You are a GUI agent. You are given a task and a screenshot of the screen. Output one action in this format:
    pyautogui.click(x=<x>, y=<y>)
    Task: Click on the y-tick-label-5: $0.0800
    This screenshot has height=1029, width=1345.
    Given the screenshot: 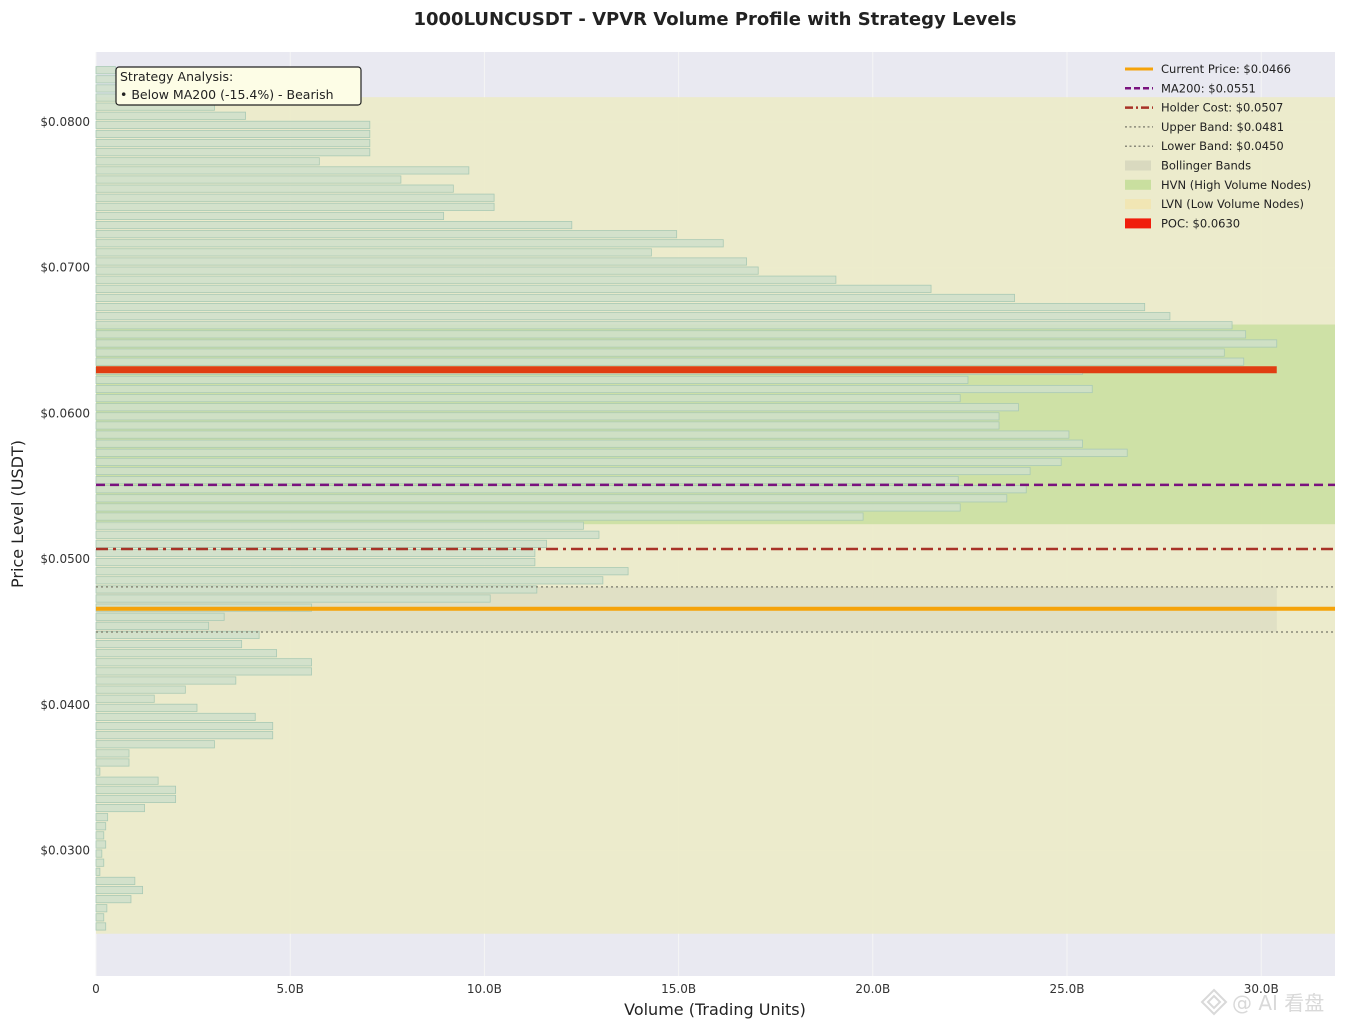 What is the action you would take?
    pyautogui.click(x=65, y=122)
    